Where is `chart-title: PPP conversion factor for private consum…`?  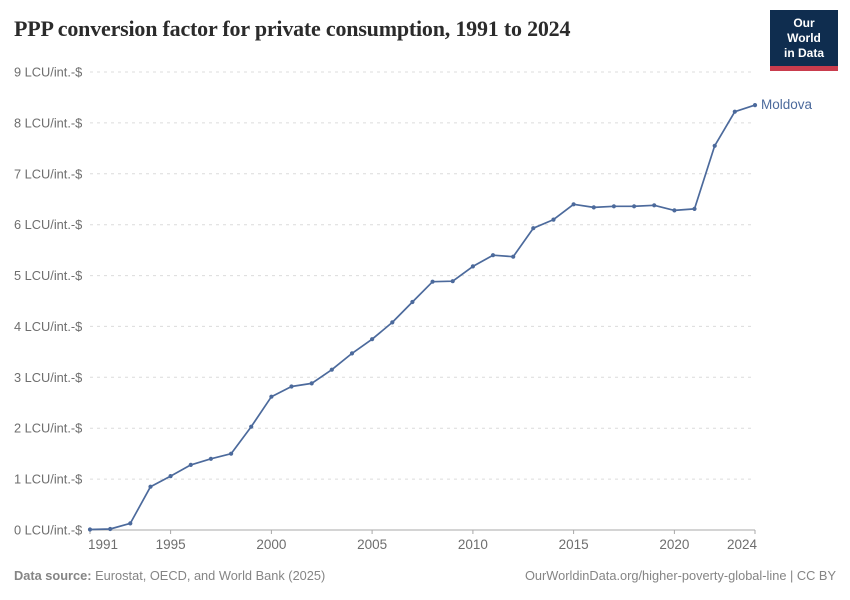
chart-title: PPP conversion factor for private consum… is located at coordinates (292, 28).